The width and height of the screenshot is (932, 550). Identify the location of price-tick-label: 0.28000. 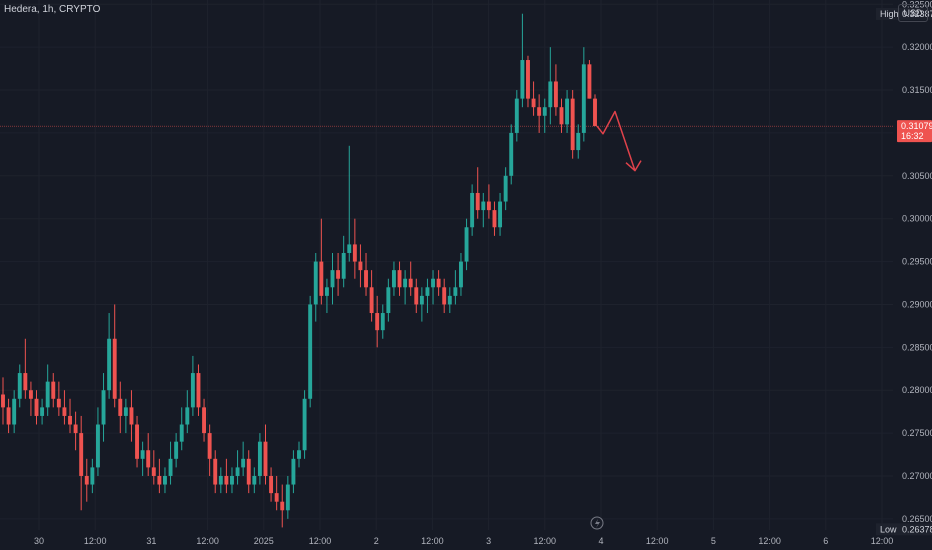
(917, 390).